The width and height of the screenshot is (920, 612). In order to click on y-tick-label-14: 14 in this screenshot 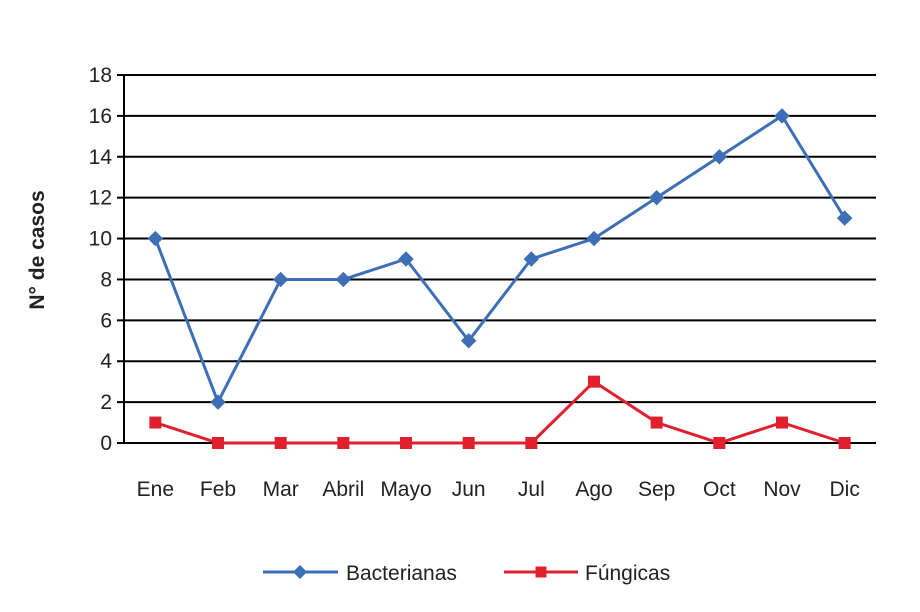, I will do `click(101, 157)`.